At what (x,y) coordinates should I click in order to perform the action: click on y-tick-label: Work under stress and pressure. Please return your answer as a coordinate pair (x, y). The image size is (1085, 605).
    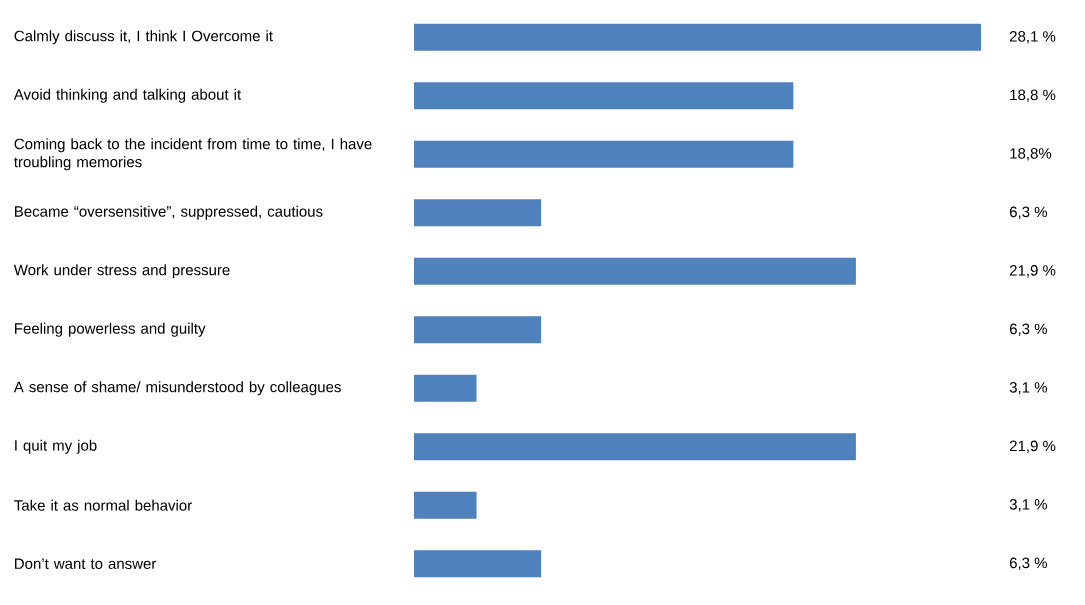
    Looking at the image, I should click on (121, 271).